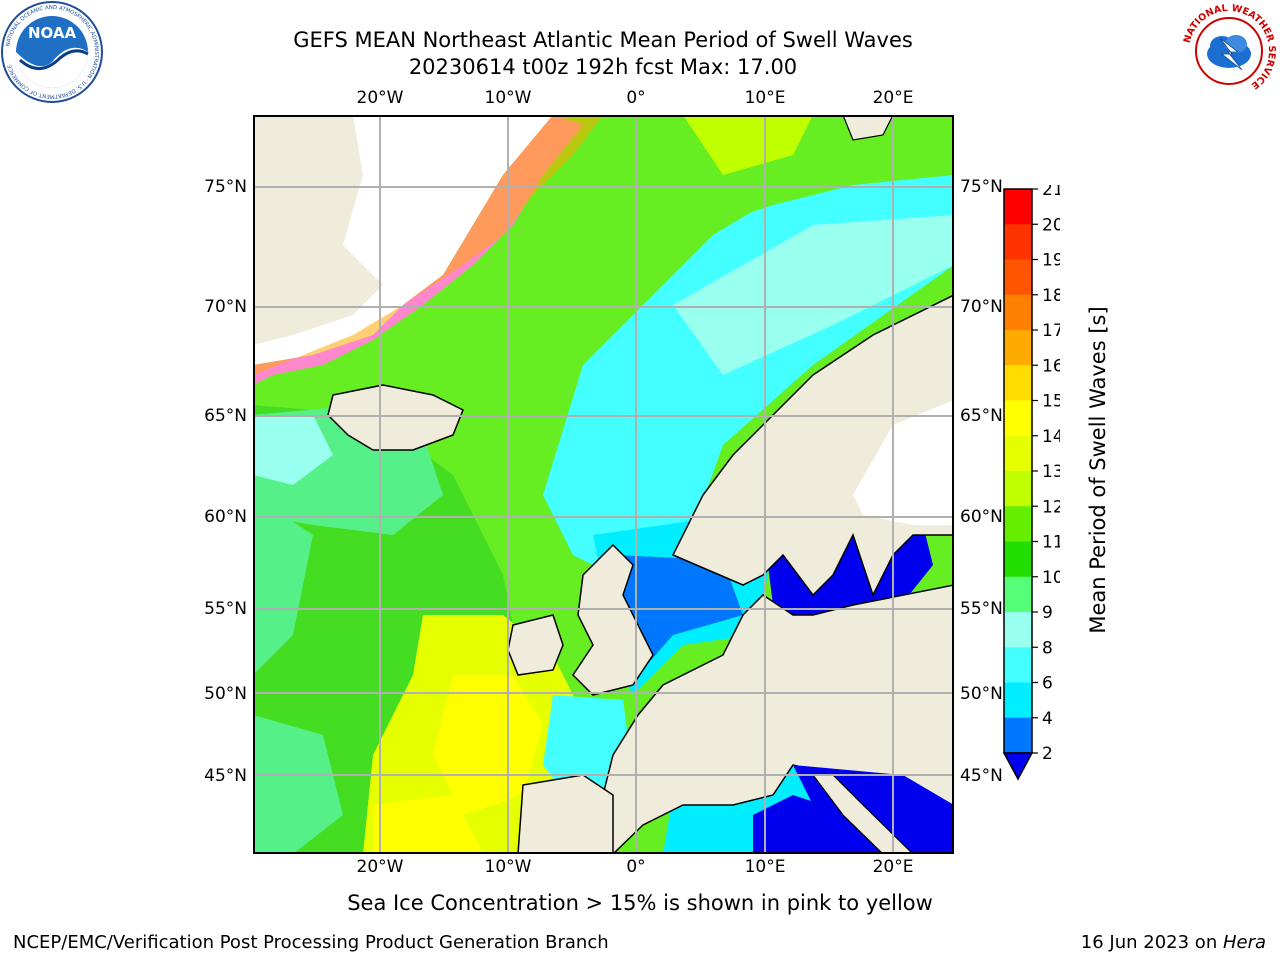 The image size is (1280, 960). What do you see at coordinates (1244, 942) in the screenshot?
I see `footer-host: Hera` at bounding box center [1244, 942].